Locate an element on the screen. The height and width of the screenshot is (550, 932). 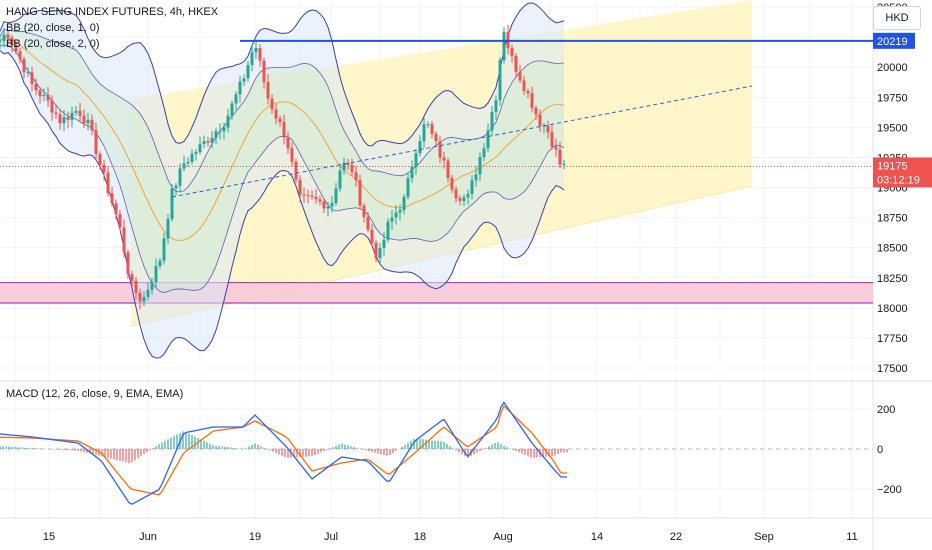
price-tick-label: 19750 is located at coordinates (892, 98).